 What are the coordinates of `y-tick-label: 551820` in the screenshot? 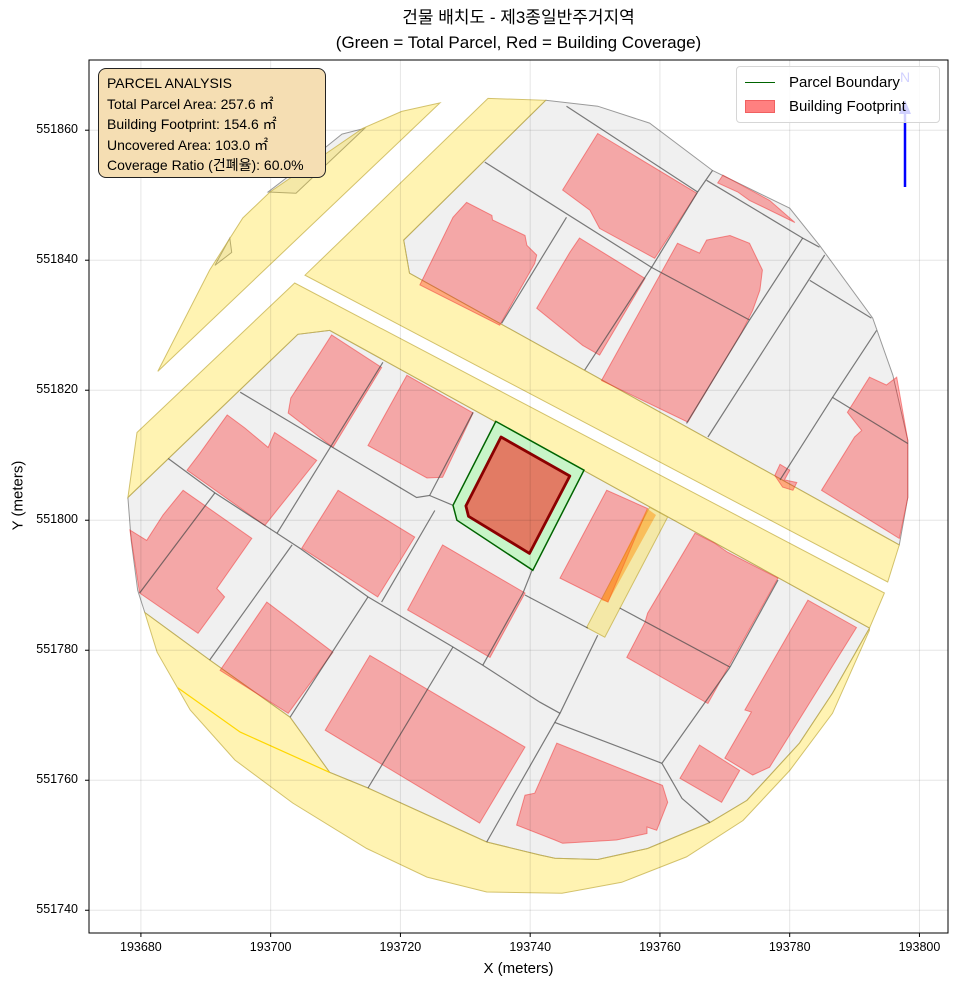 It's located at (57, 389).